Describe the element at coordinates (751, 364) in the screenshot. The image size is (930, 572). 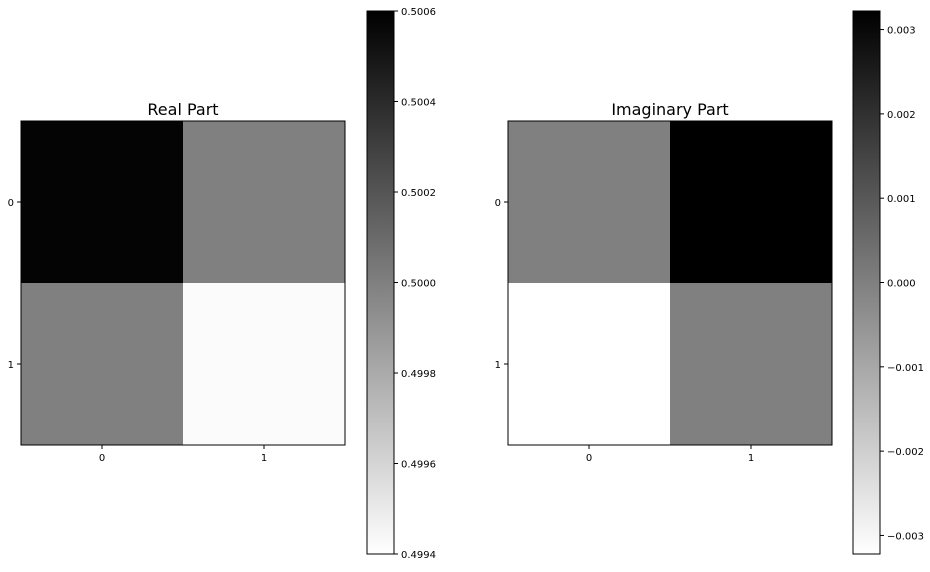
I see `imaginary-part-cell-r1-c1` at that location.